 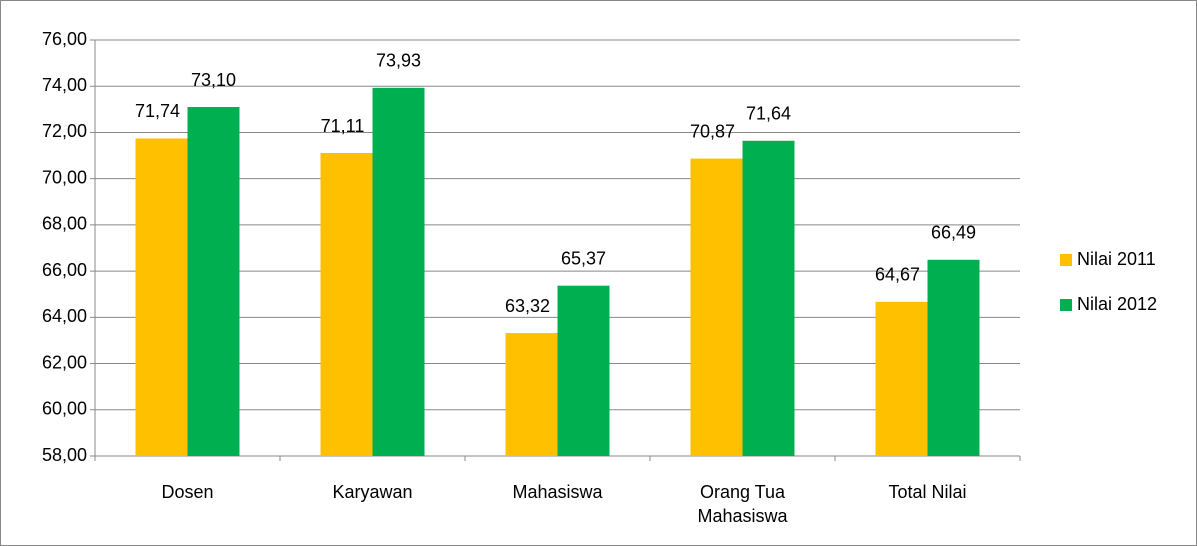 What do you see at coordinates (742, 504) in the screenshot?
I see `x-tick-label: Orang Tua Mahasiswa` at bounding box center [742, 504].